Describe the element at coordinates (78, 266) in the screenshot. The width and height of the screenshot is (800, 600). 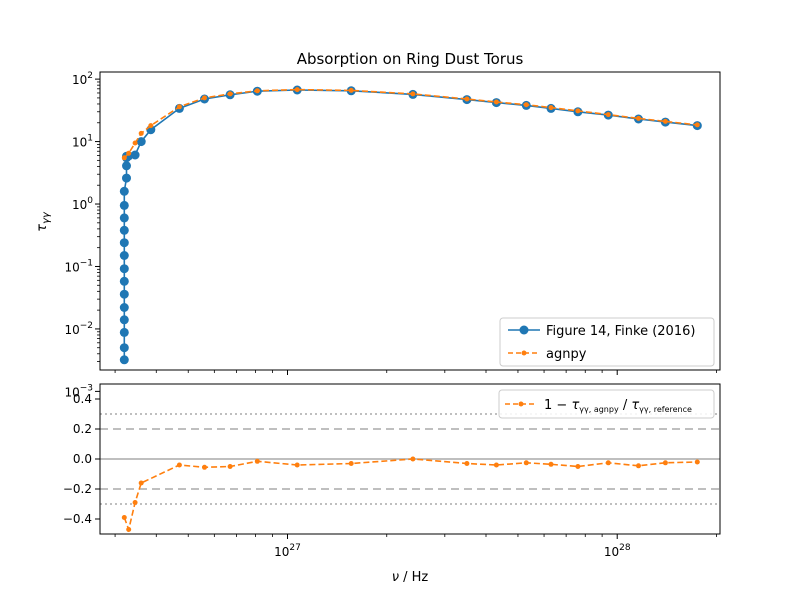
I see `top-y-tick-label: 10⁻¹` at that location.